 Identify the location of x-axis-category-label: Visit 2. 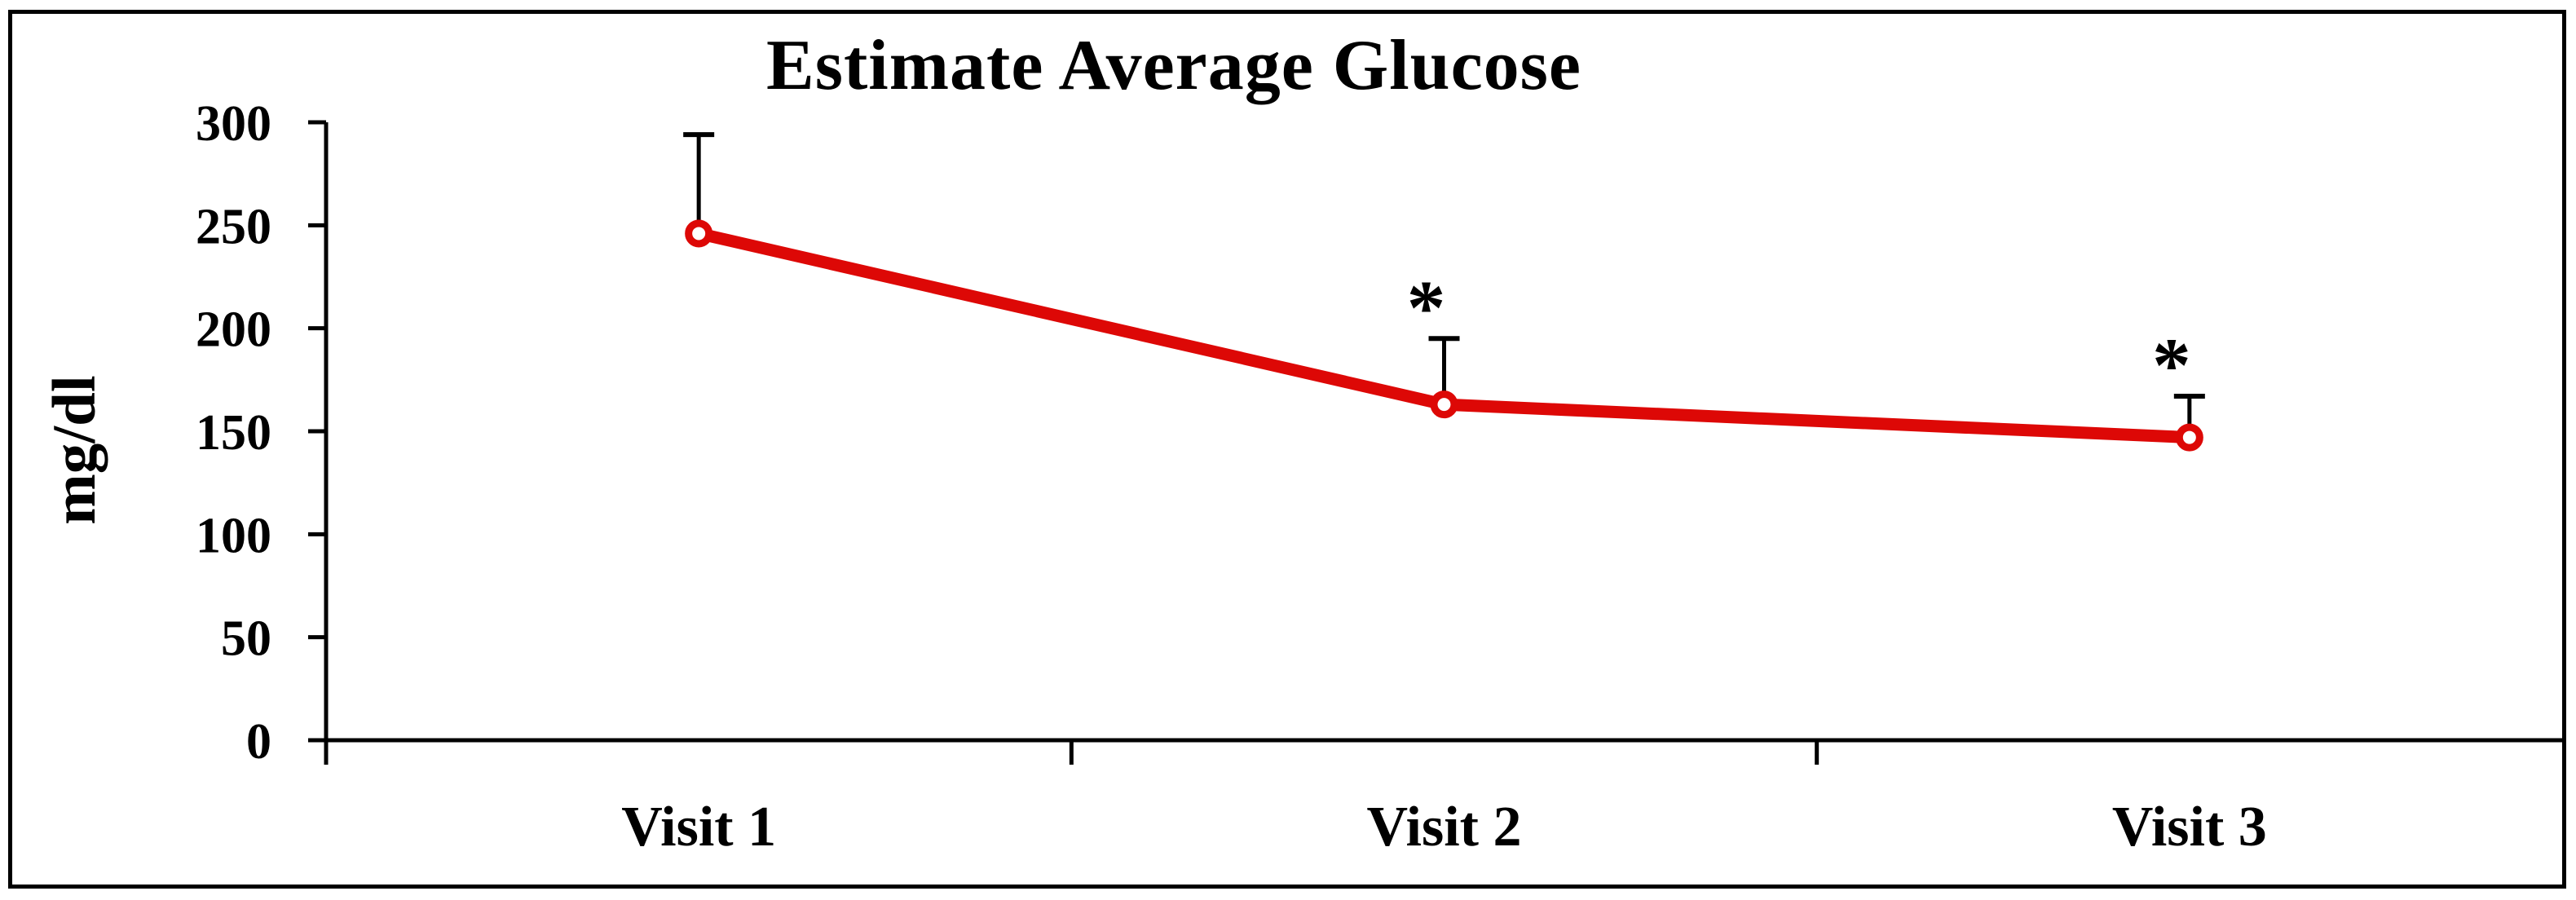
(1444, 827).